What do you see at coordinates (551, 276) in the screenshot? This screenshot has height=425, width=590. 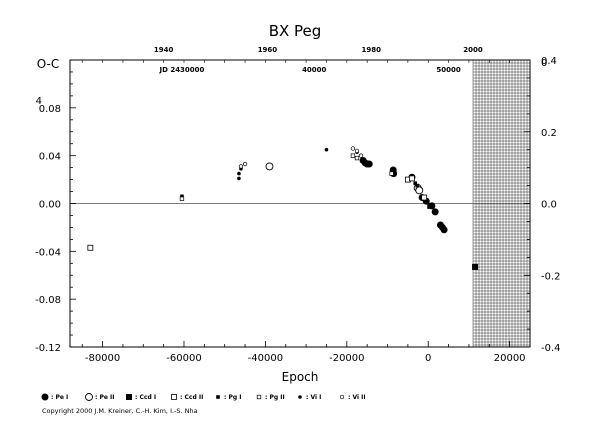 I see `y2-tick-label: -0.2` at bounding box center [551, 276].